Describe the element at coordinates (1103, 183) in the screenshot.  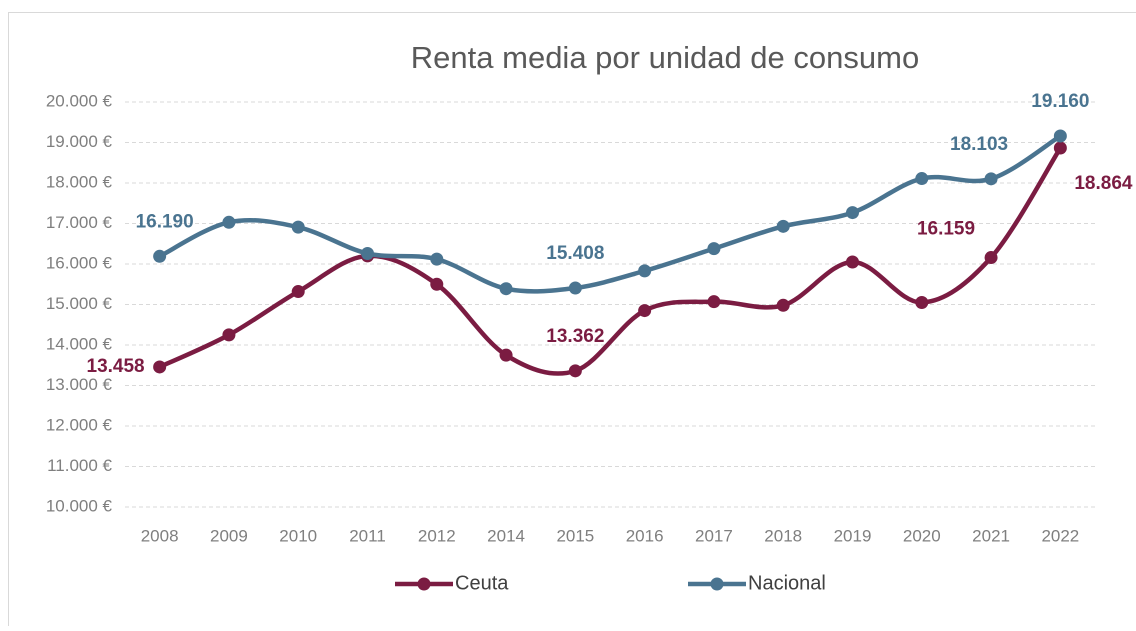
I see `data-label: 18.864` at that location.